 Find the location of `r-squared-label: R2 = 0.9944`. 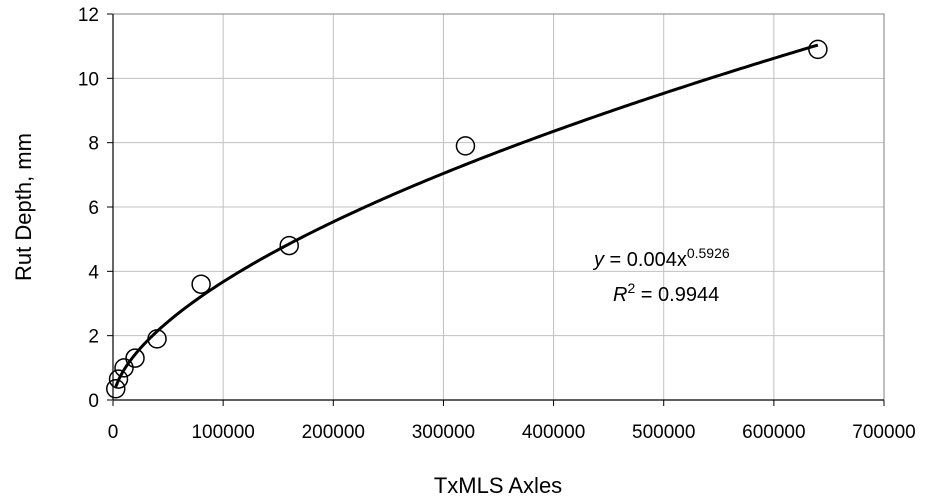

r-squared-label: R2 = 0.9944 is located at coordinates (666, 293).